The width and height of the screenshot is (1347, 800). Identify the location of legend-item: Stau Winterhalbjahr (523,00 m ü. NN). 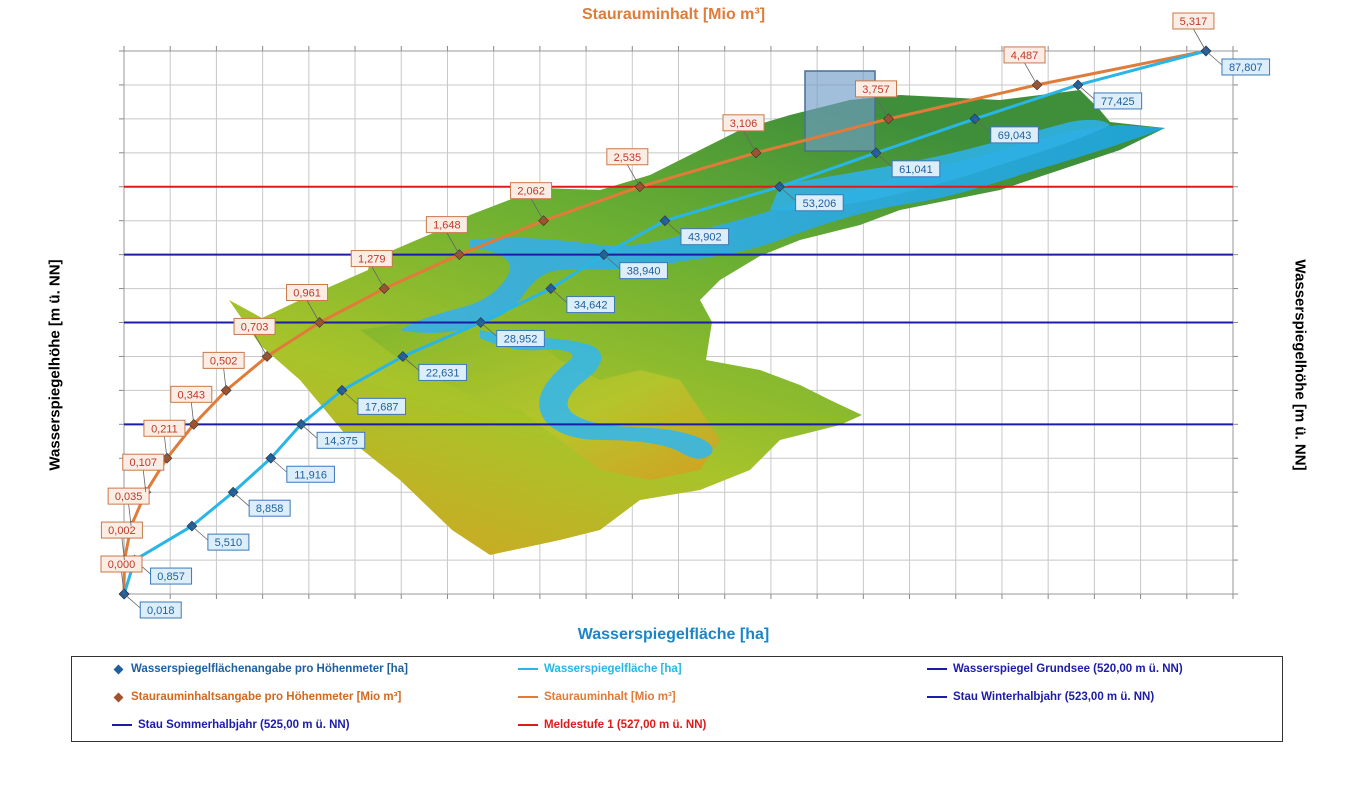
(1040, 697).